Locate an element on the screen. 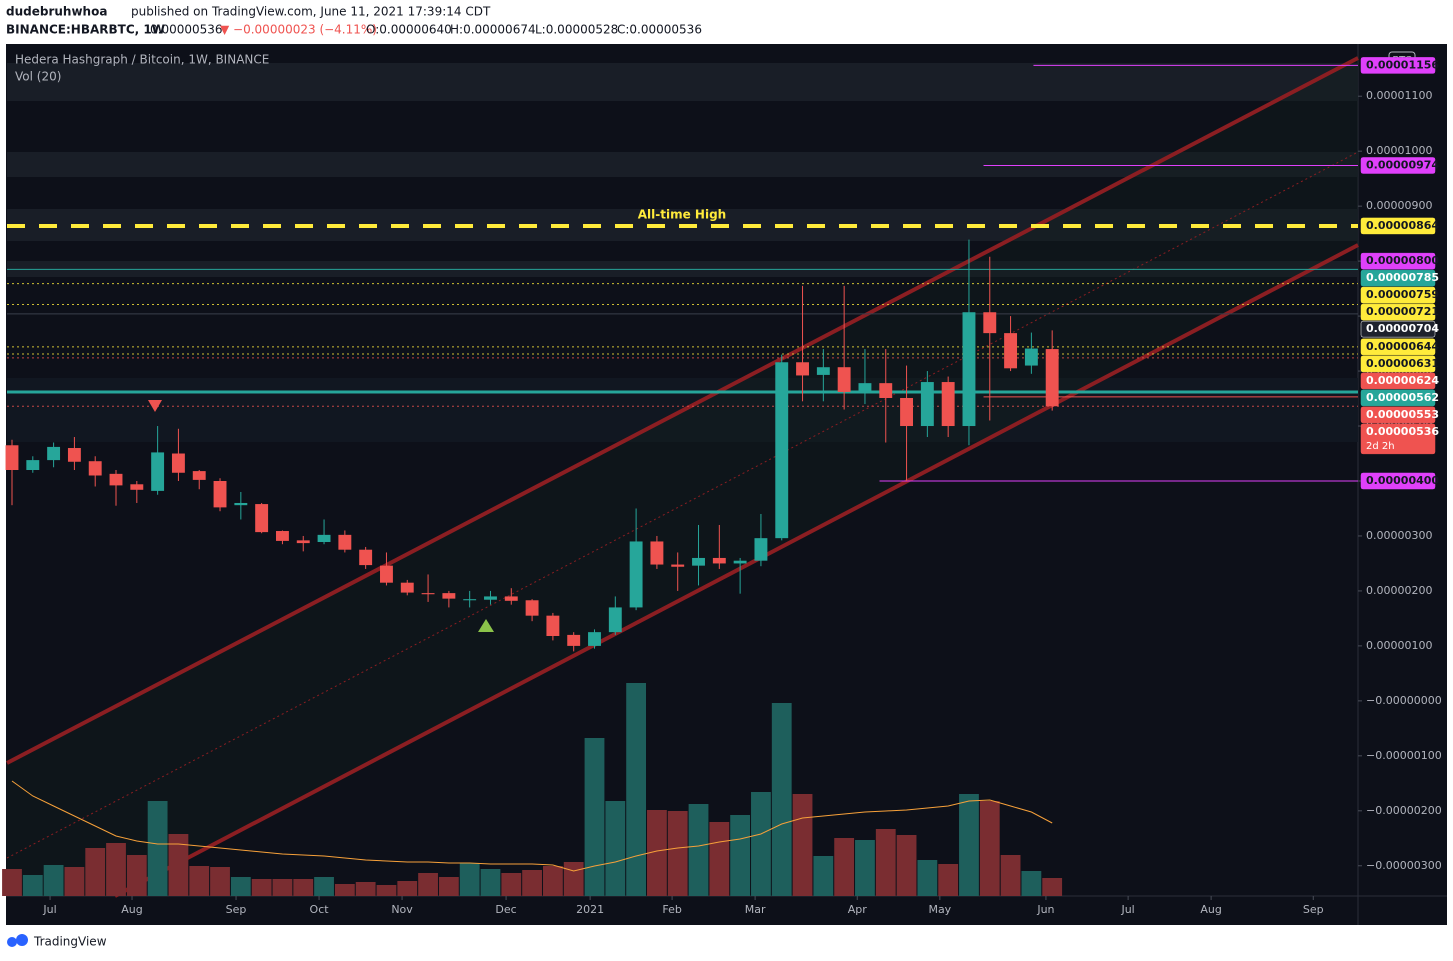 Image resolution: width=1453 pixels, height=961 pixels. ohlc-low: L:0.00000528 is located at coordinates (576, 30).